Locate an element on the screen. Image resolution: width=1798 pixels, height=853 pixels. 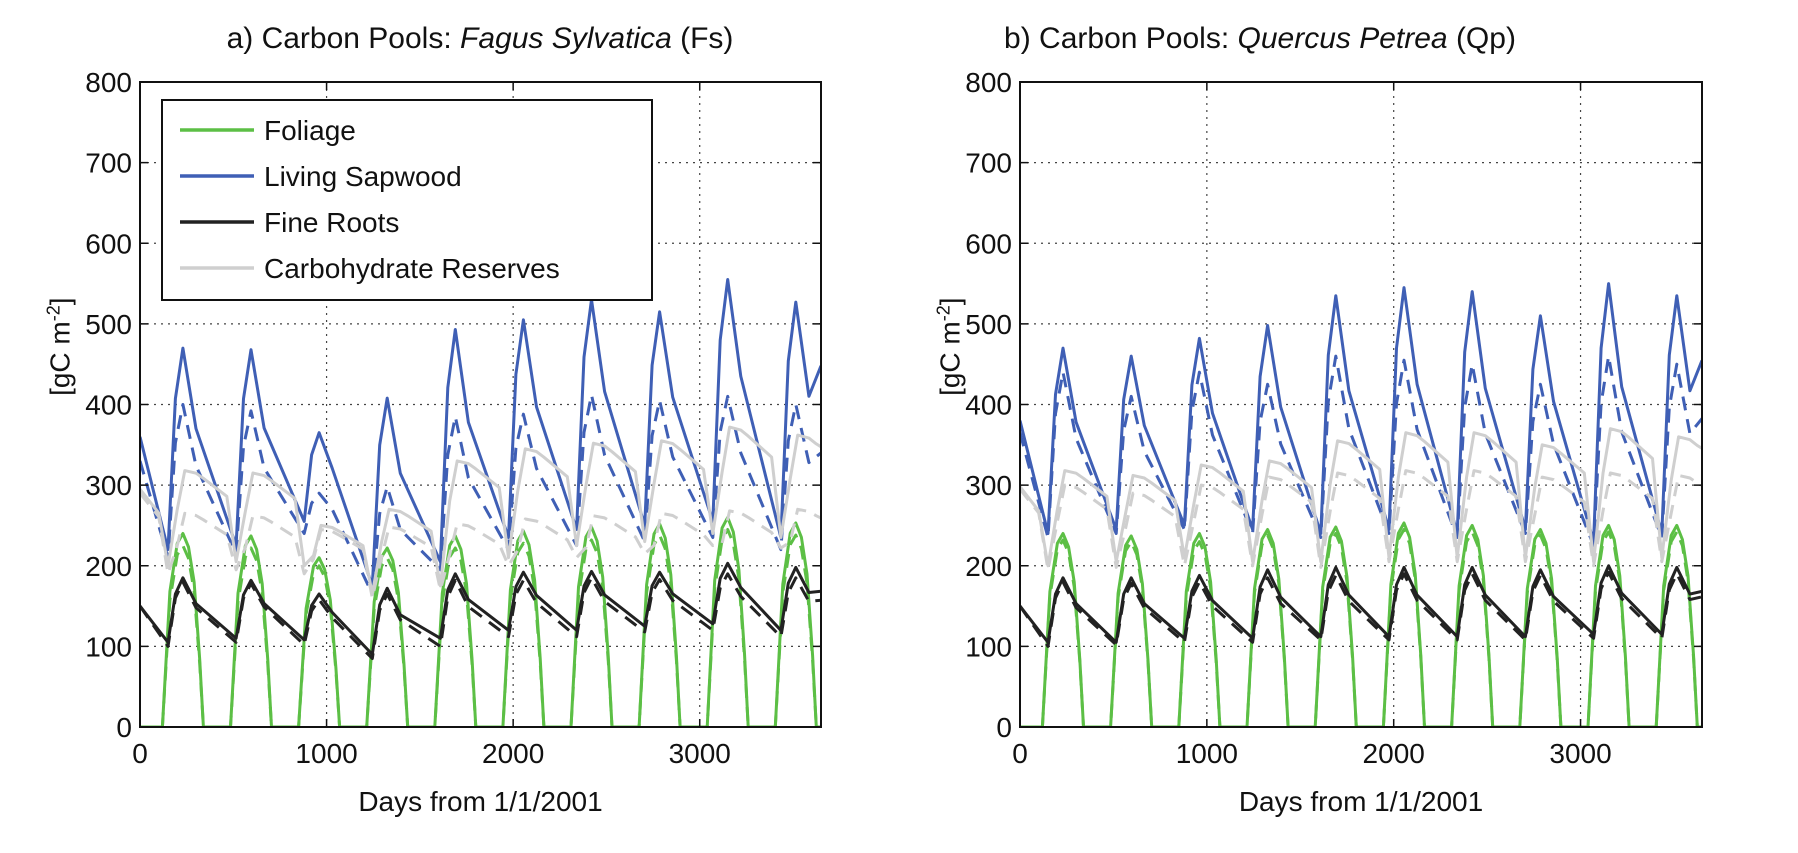
chart-title: b) Carbon Pools: Quercus Petrea (Qp) is located at coordinates (1260, 39).